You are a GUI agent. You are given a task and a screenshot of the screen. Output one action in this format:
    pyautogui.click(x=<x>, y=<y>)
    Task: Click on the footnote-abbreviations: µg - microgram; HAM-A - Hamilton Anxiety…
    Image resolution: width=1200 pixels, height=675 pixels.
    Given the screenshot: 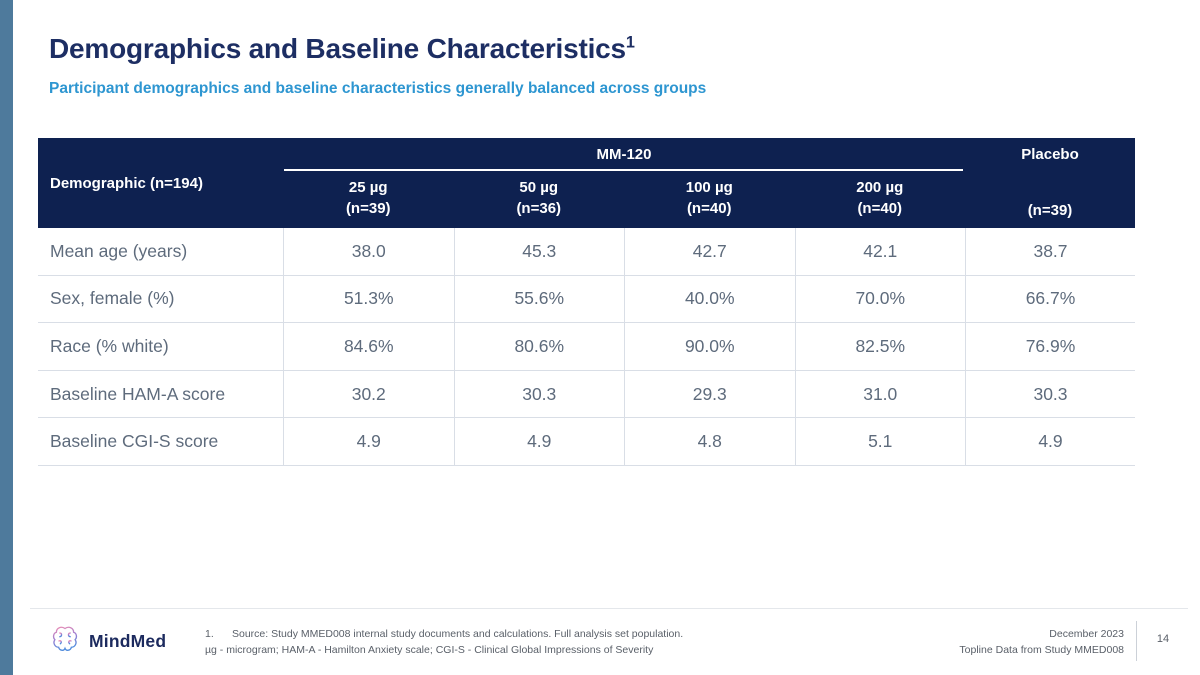 What is the action you would take?
    pyautogui.click(x=429, y=650)
    